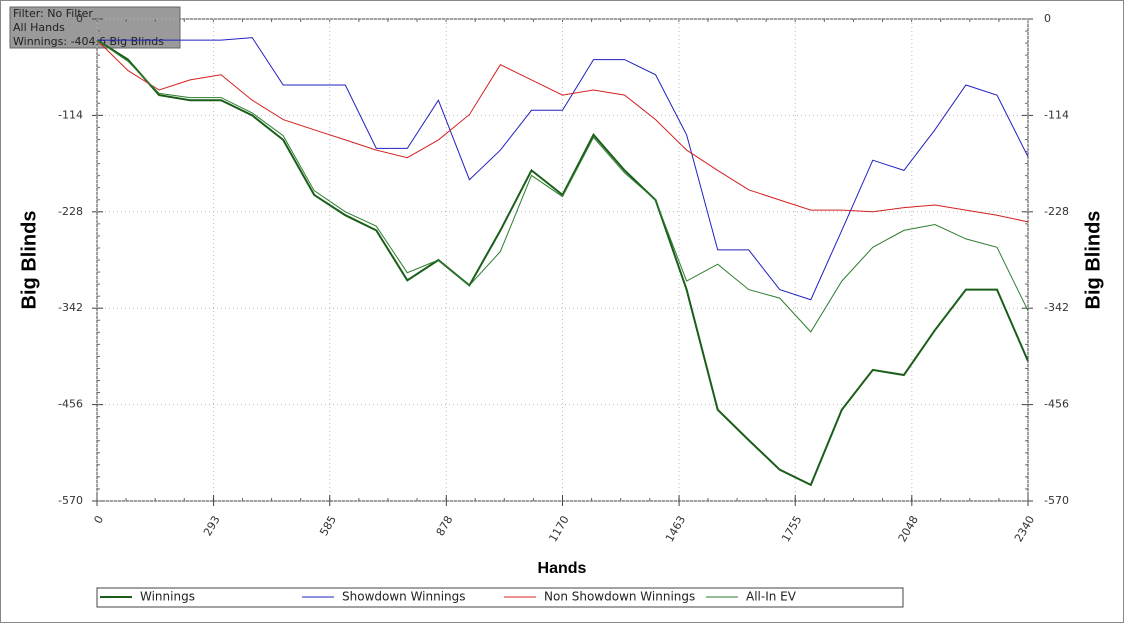  Describe the element at coordinates (404, 597) in the screenshot. I see `legend-label: Showdown Winnings` at that location.